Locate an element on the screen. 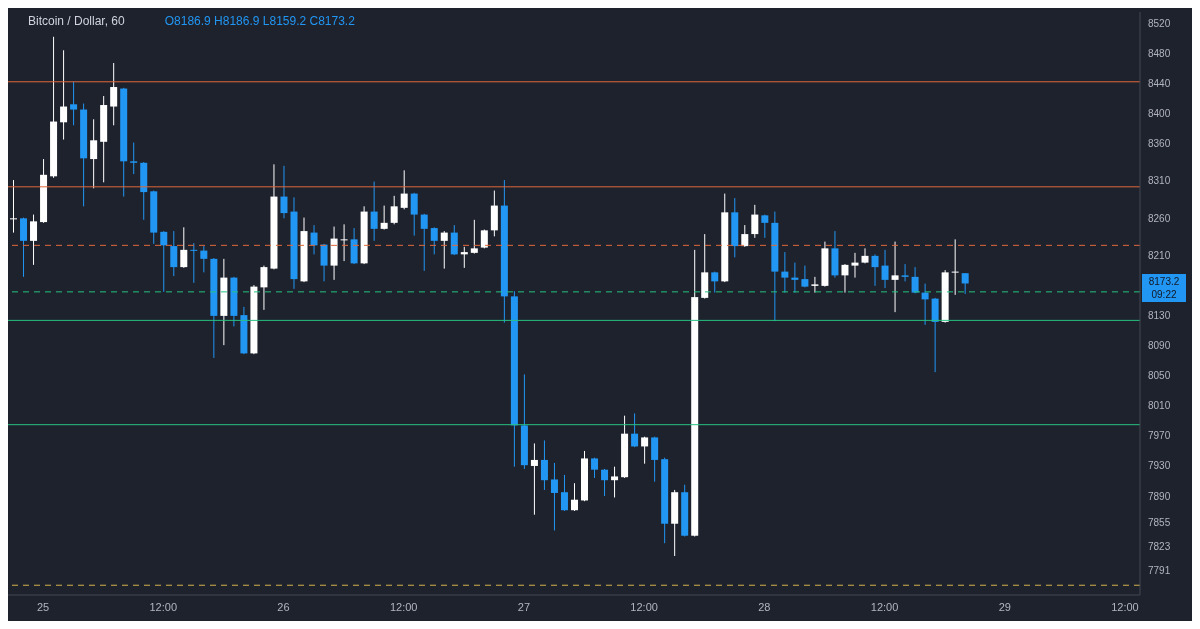  y-tick-label: 8310 is located at coordinates (1159, 181).